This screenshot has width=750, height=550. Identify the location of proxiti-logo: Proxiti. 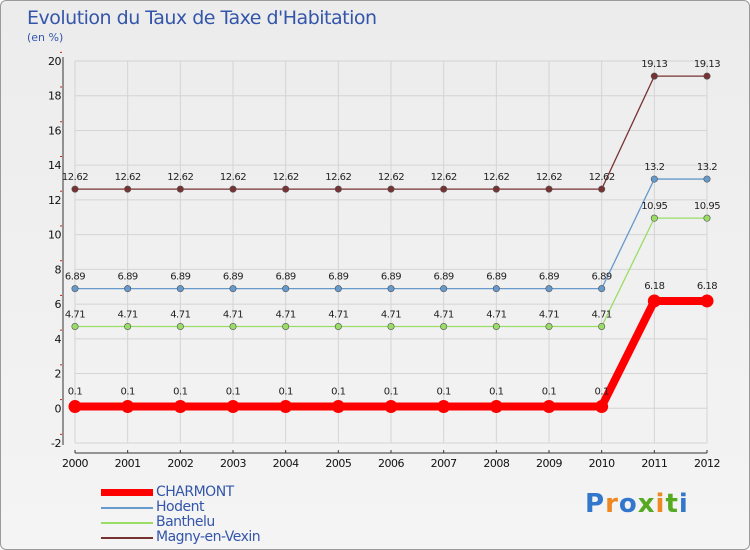
(637, 504).